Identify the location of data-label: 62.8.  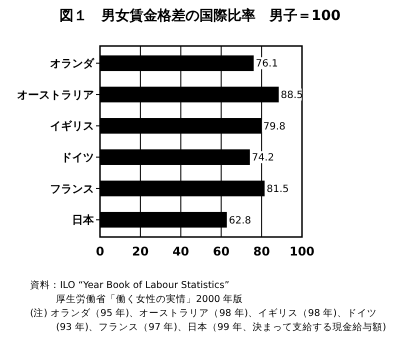
(240, 220).